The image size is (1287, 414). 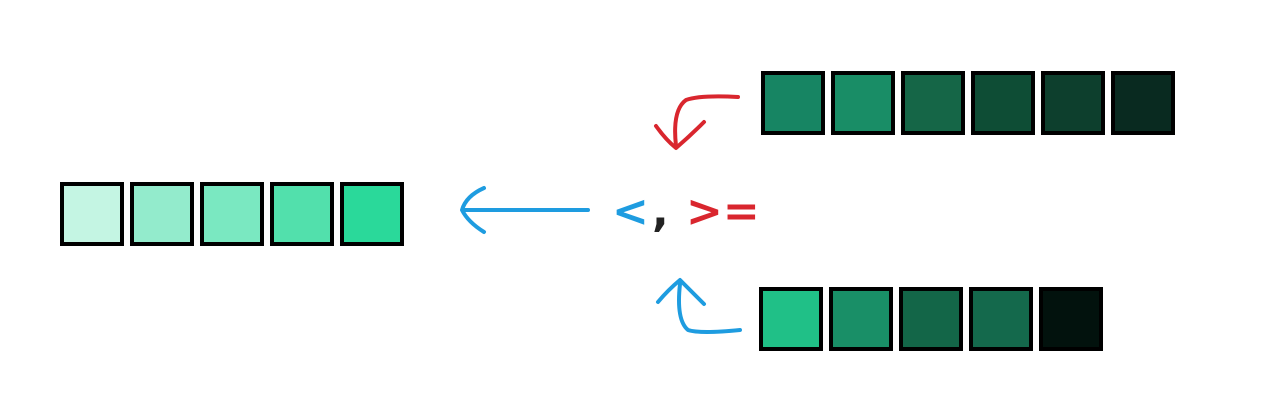 What do you see at coordinates (699, 306) in the screenshot?
I see `blue-curved-arrow-icon` at bounding box center [699, 306].